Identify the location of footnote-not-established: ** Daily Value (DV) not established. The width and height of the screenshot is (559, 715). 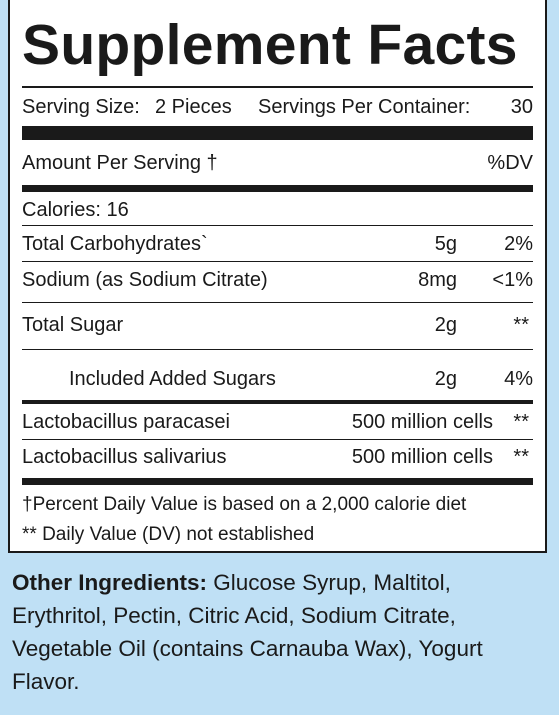
(168, 534).